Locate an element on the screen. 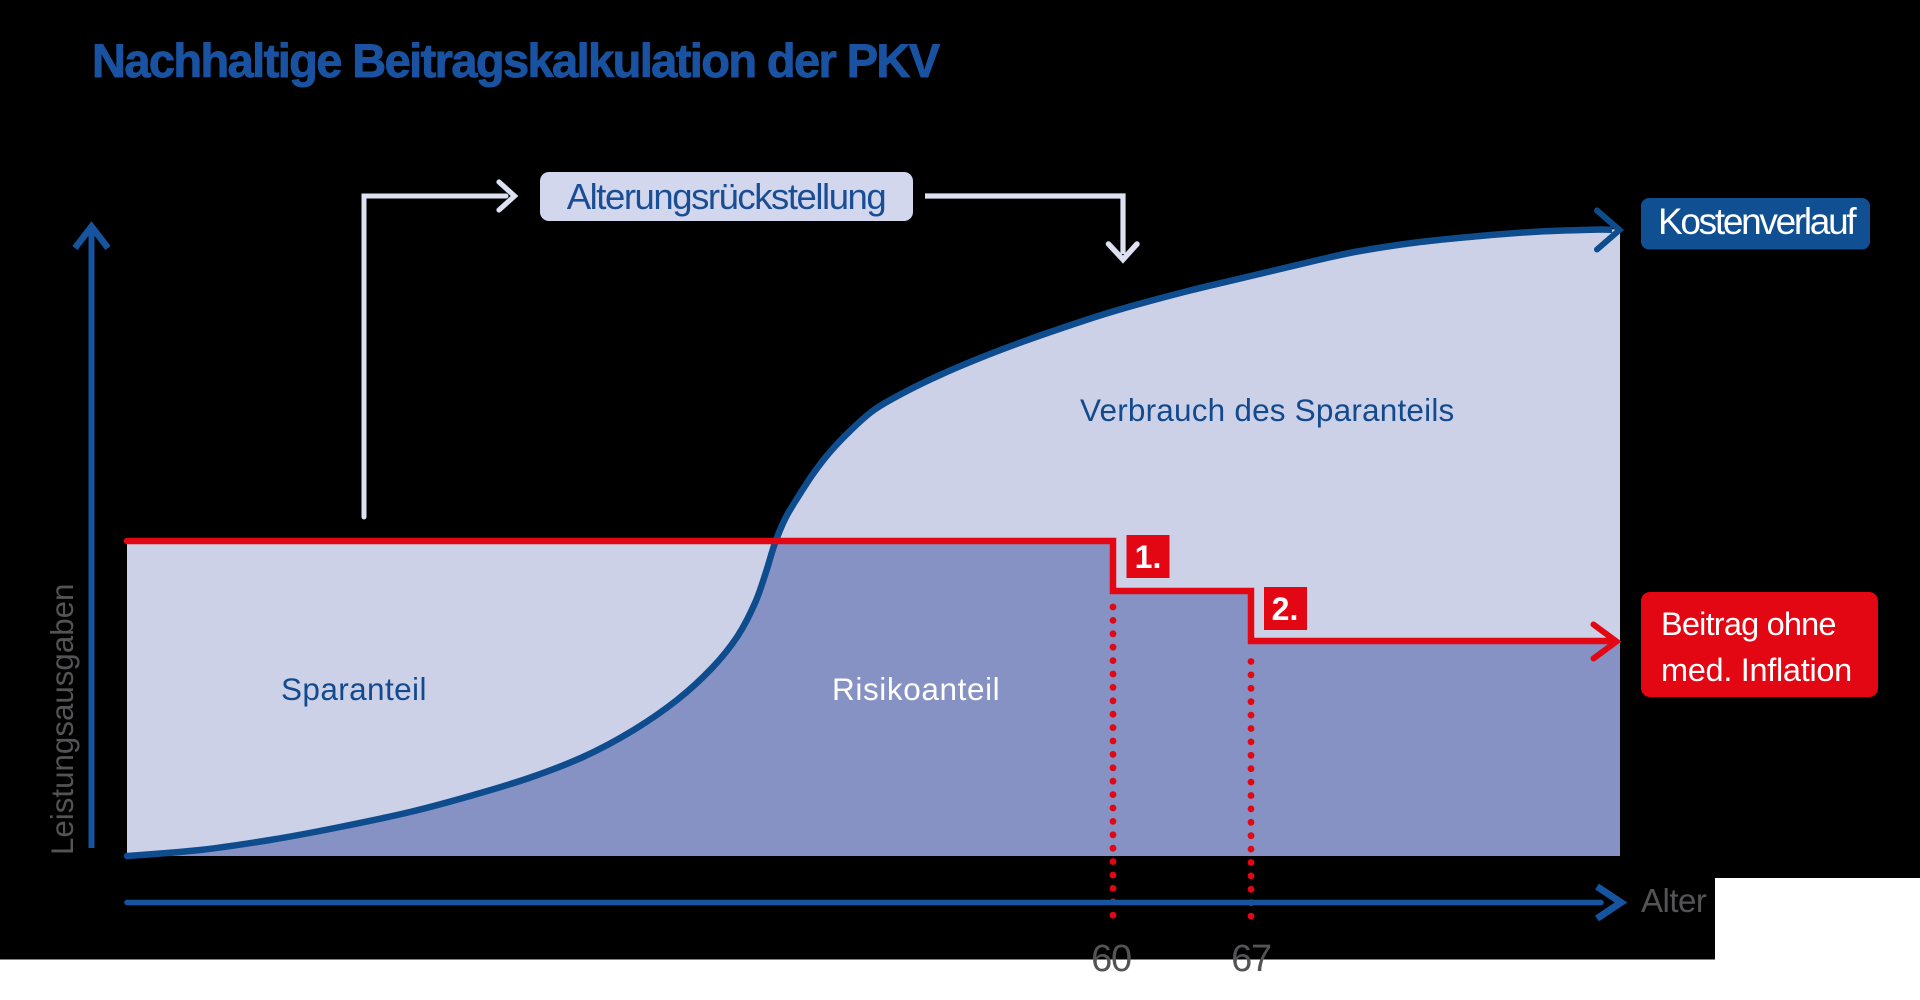 This screenshot has height=1000, width=1920. svg-text: Alter is located at coordinates (1674, 900).